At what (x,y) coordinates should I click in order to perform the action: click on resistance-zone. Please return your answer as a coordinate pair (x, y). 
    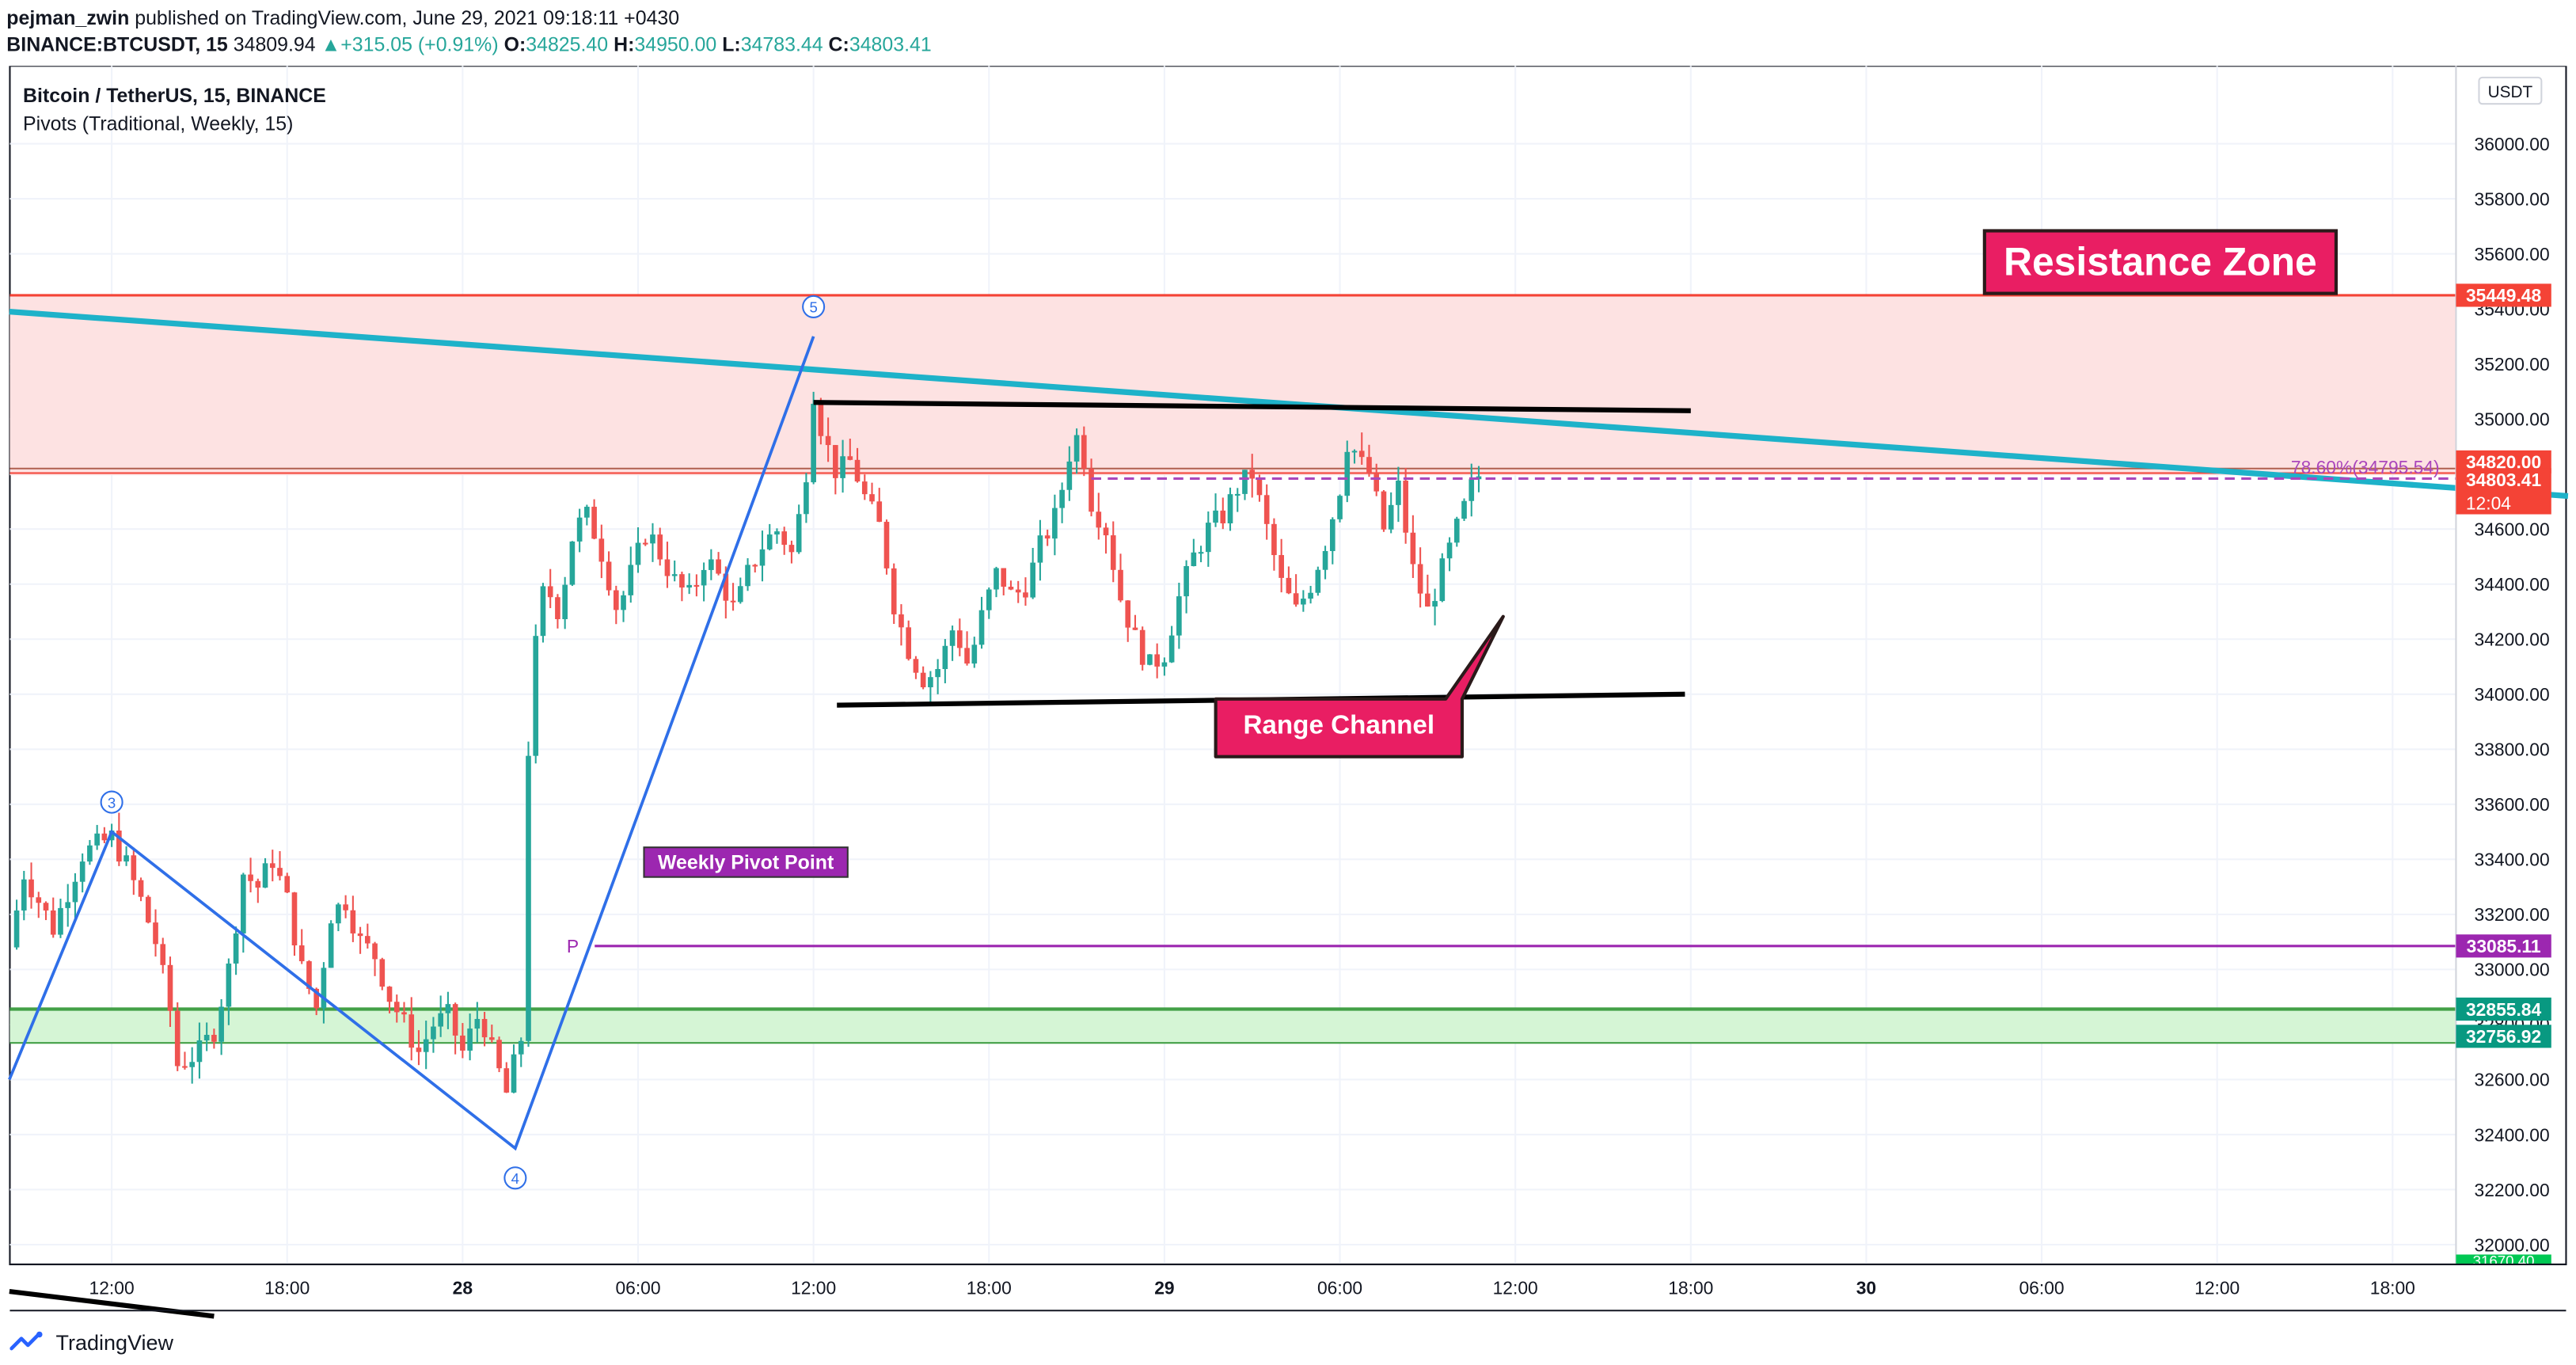
    Looking at the image, I should click on (1232, 385).